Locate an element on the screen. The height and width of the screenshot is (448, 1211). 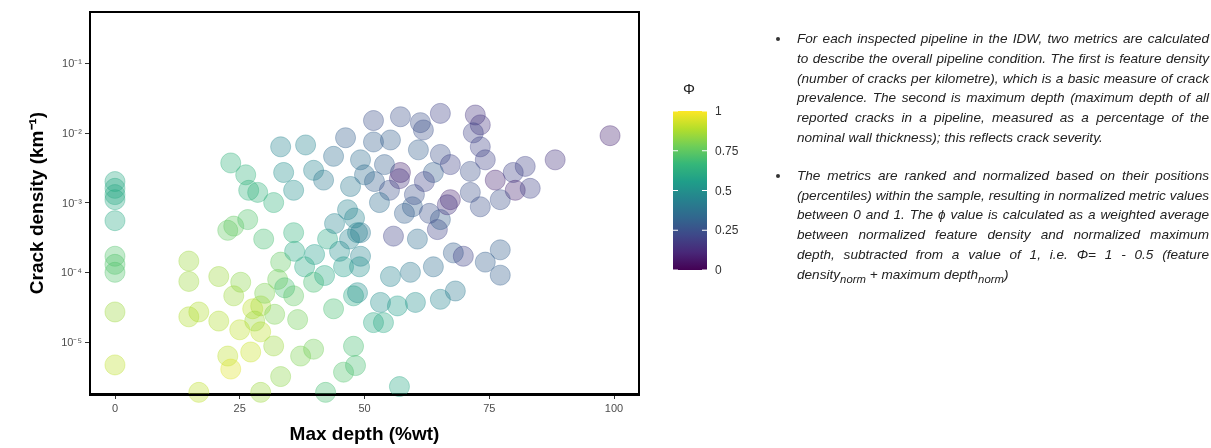
color-bar-label: 0 is located at coordinates (718, 270).